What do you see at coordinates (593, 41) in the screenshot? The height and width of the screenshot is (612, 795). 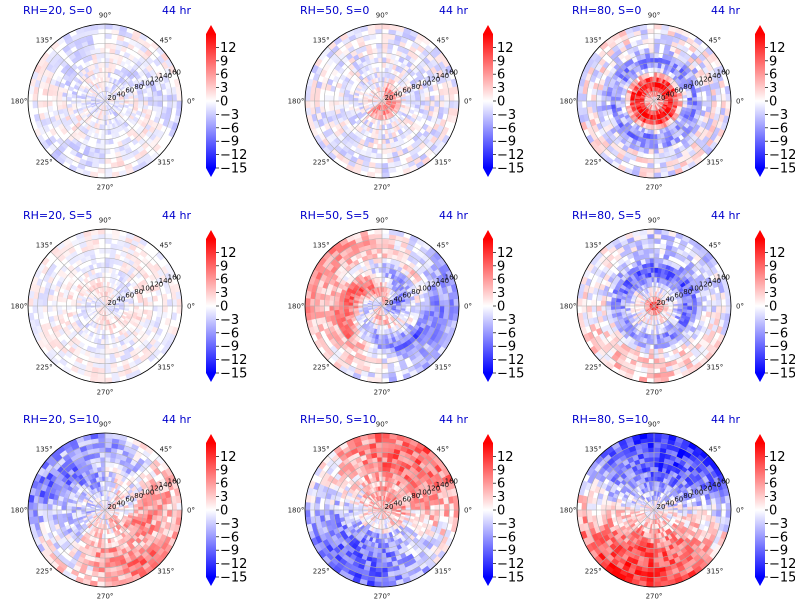 I see `angle-tick-label: 135°` at bounding box center [593, 41].